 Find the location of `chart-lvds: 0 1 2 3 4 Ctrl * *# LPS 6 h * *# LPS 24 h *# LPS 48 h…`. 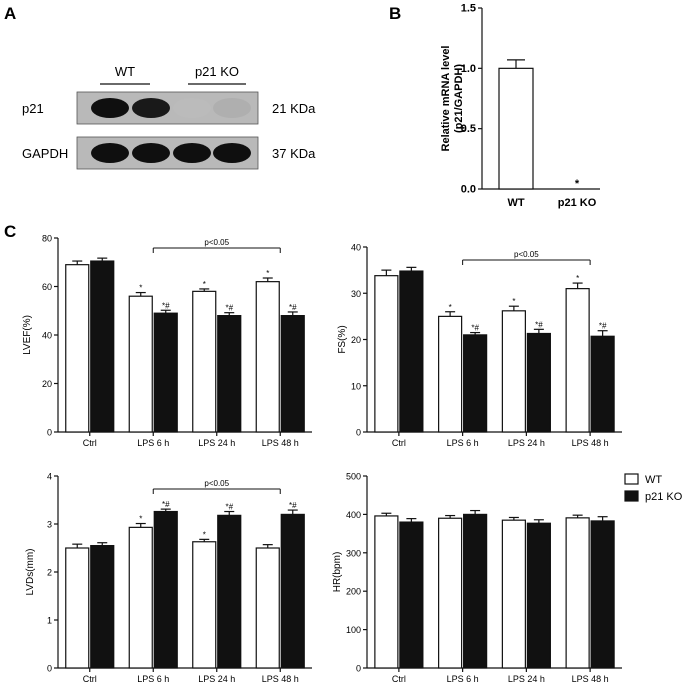

chart-lvds: 0 1 2 3 4 Ctrl * *# LPS 6 h * *# LPS 24 h *# LPS 48 h… is located at coordinates (168, 578).